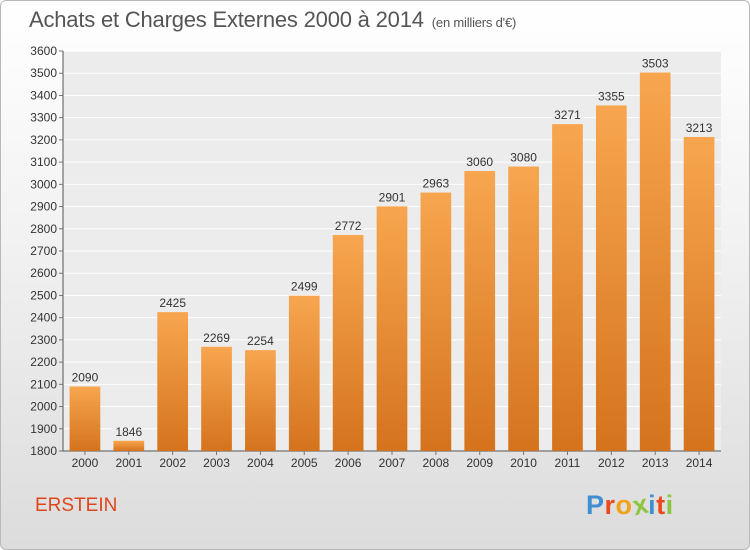  I want to click on y-tick-label: 3200, so click(43, 140).